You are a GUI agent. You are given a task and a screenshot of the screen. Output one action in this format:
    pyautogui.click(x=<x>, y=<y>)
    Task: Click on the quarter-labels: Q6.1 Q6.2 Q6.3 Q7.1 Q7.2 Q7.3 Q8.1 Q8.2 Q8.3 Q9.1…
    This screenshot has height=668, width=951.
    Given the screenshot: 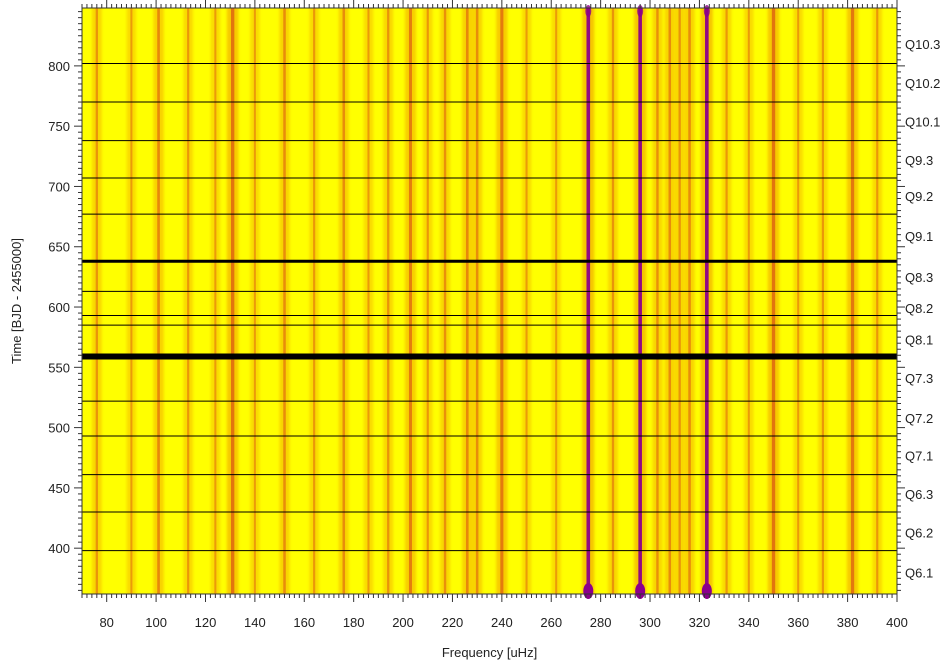 What is the action you would take?
    pyautogui.click(x=922, y=308)
    